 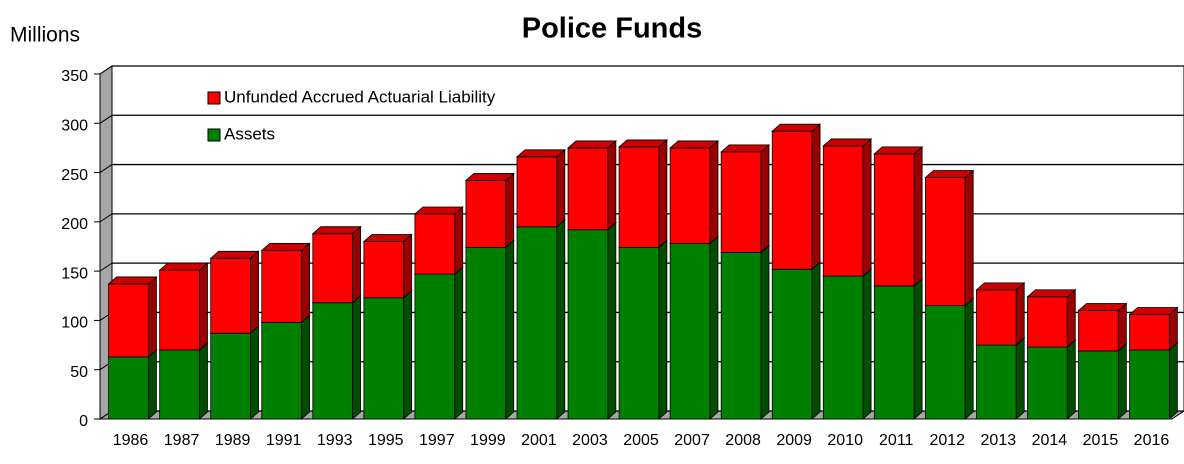 What do you see at coordinates (743, 440) in the screenshot?
I see `x-tick-label: 2008` at bounding box center [743, 440].